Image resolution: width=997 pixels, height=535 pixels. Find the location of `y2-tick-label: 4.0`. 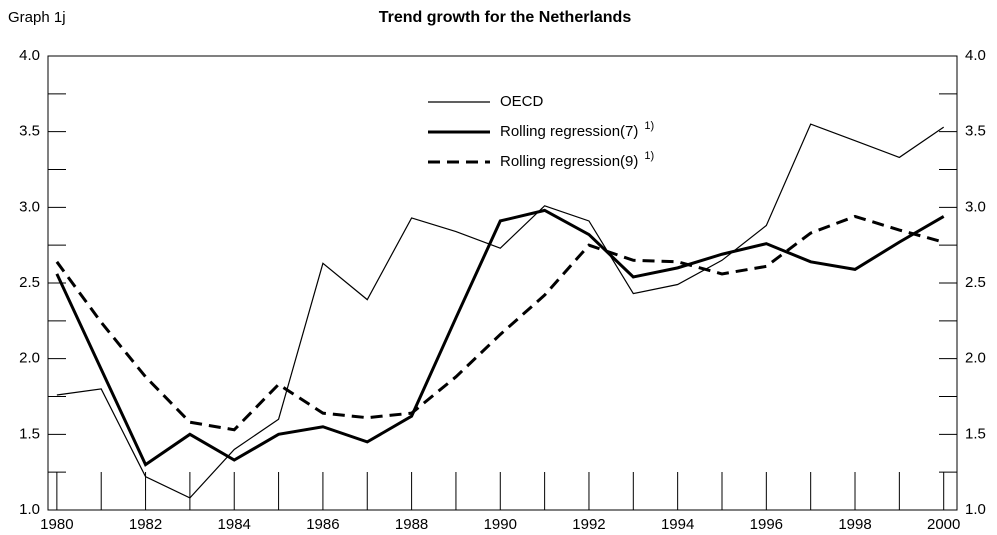

y2-tick-label: 4.0 is located at coordinates (975, 55).